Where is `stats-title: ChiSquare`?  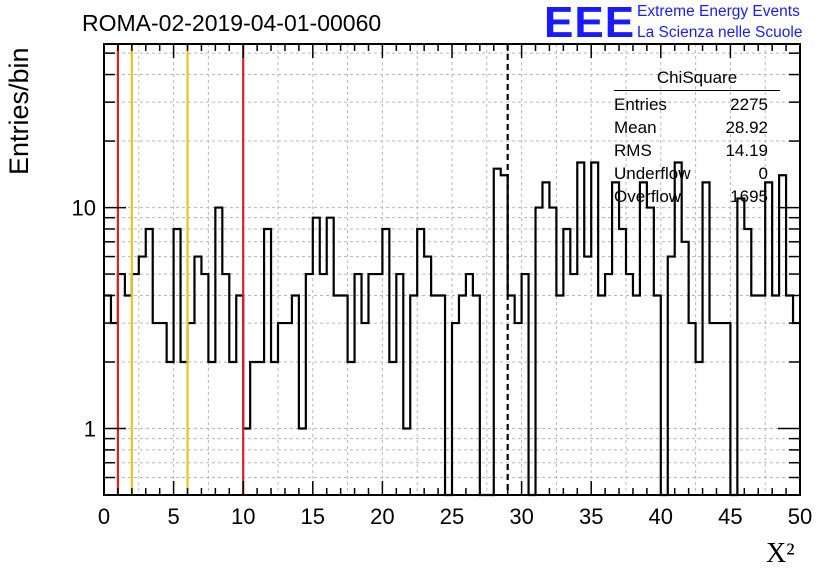 stats-title: ChiSquare is located at coordinates (697, 78).